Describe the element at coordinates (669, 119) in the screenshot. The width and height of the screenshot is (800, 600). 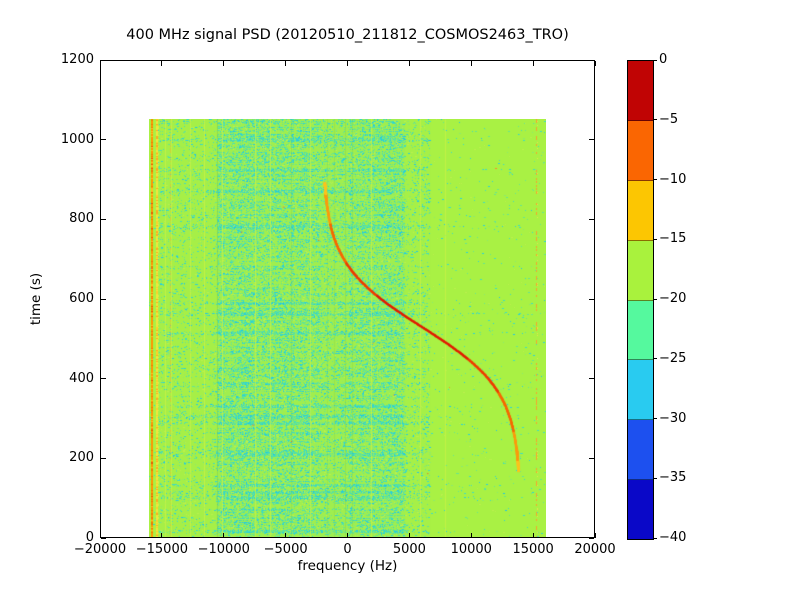
I see `colorbar-tick-label: −5` at that location.